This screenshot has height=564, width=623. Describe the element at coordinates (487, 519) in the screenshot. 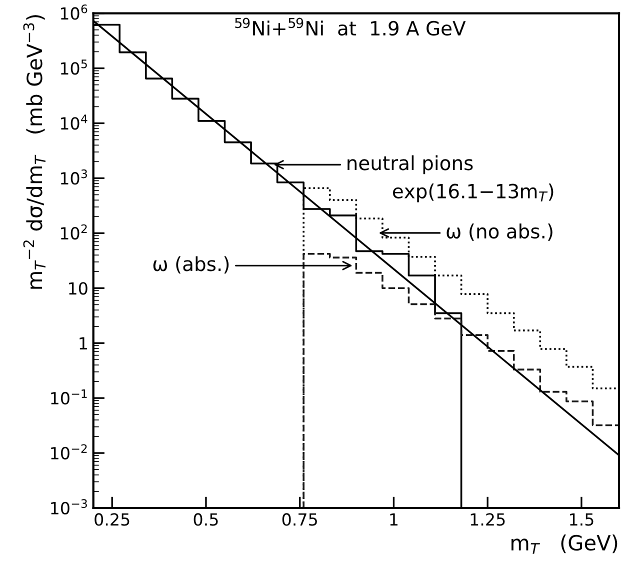

I see `x-tick-label: 1.25` at that location.